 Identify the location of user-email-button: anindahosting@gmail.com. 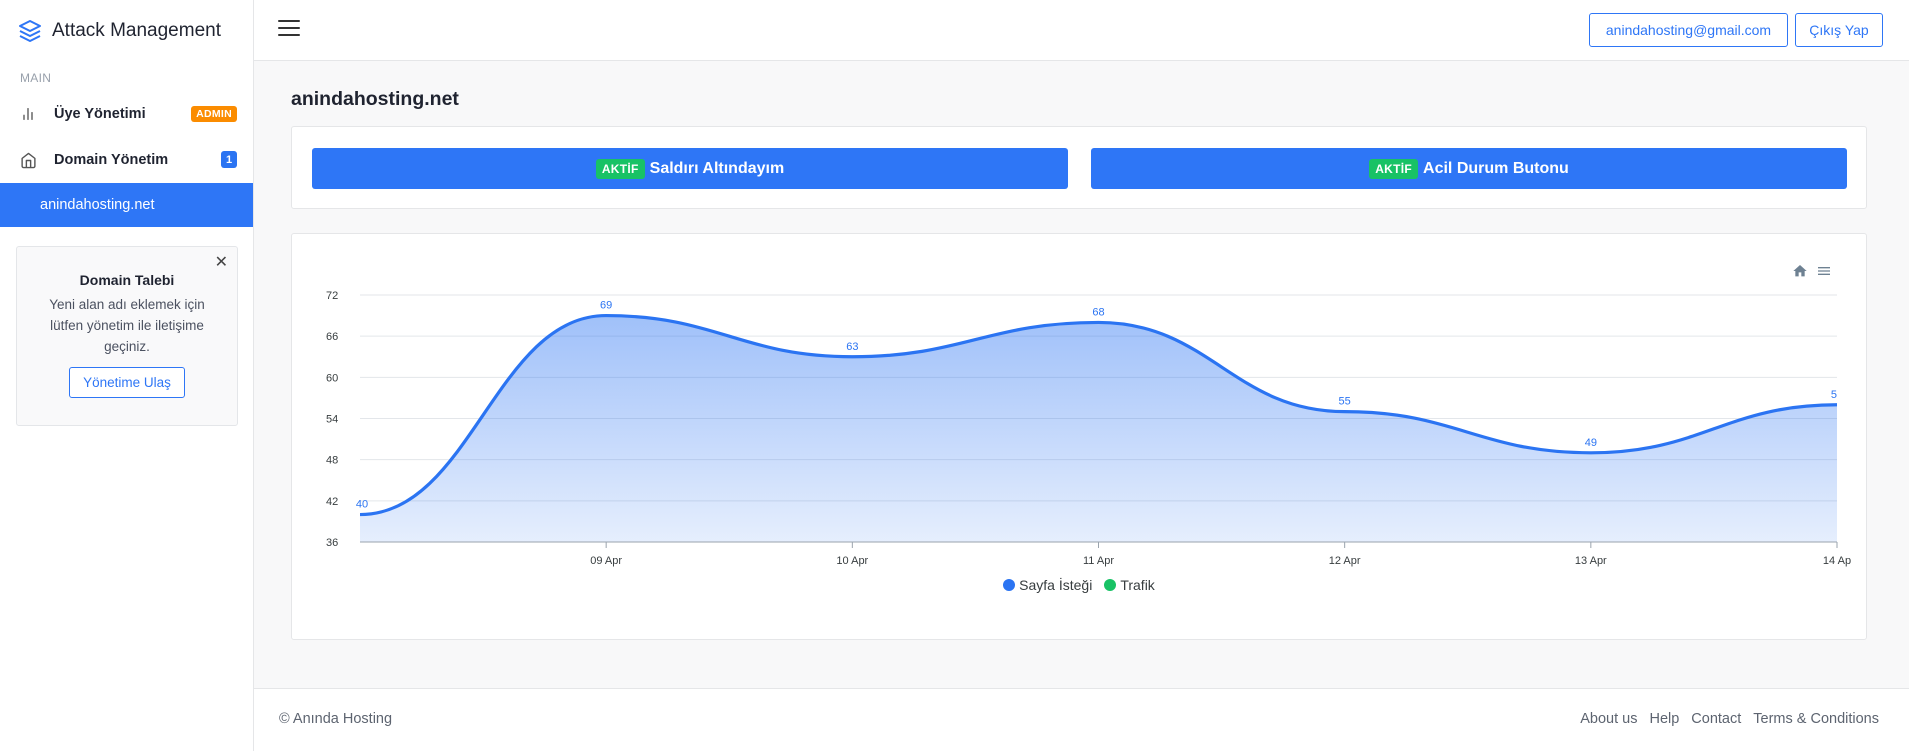
(1688, 30).